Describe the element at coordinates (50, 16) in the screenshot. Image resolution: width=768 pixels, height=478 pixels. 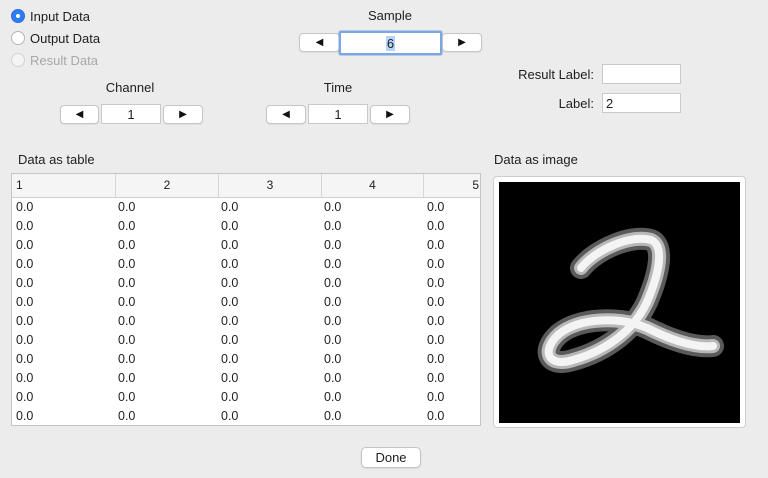
I see `radio-input-data: Input Data` at that location.